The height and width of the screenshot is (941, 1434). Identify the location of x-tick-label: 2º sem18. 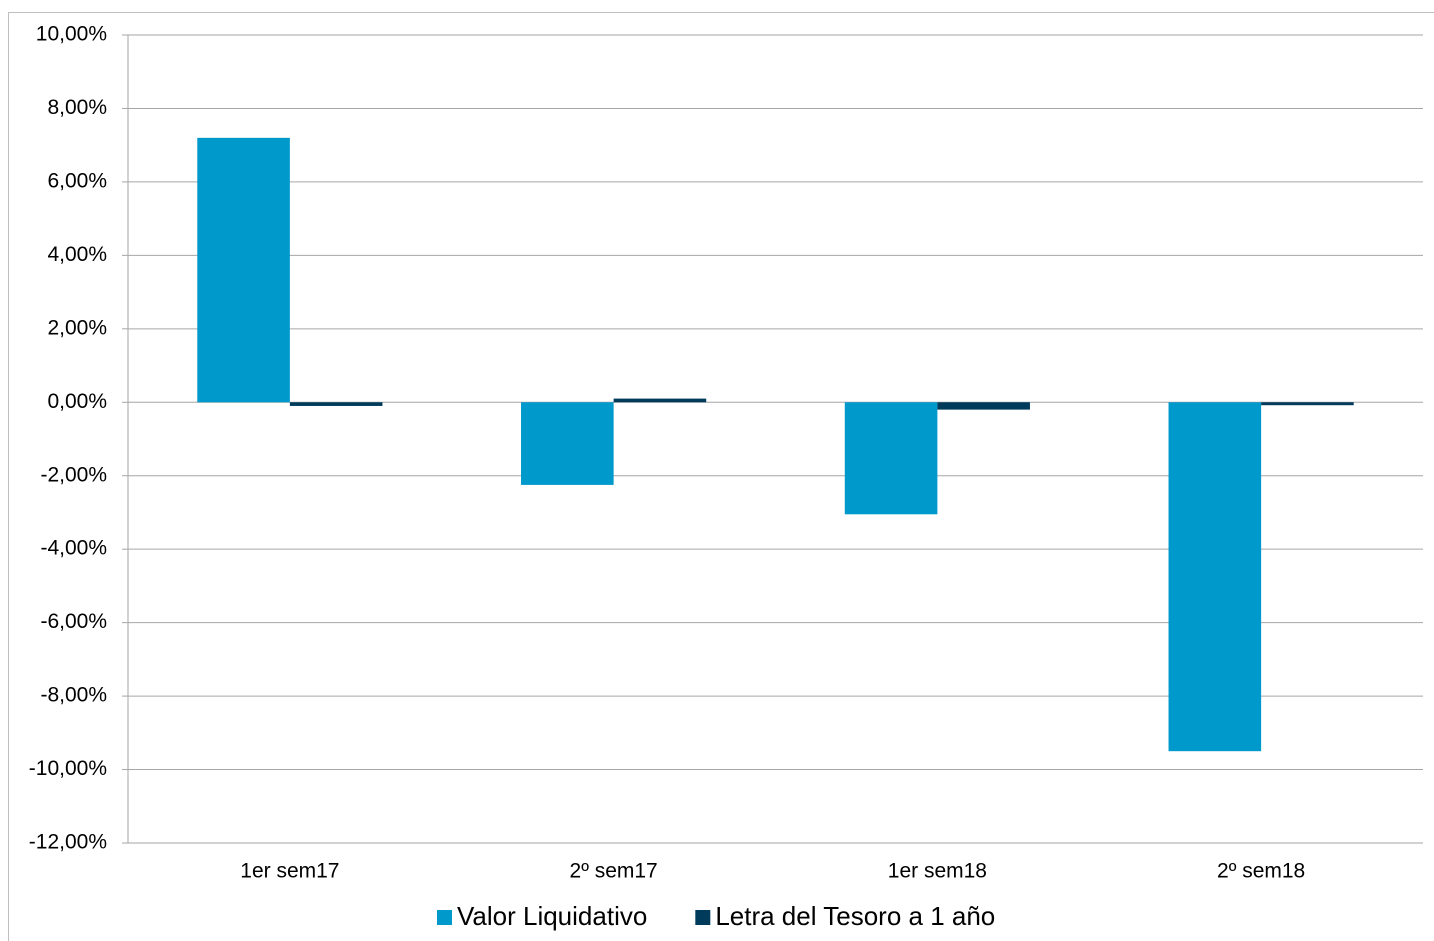
(1261, 871).